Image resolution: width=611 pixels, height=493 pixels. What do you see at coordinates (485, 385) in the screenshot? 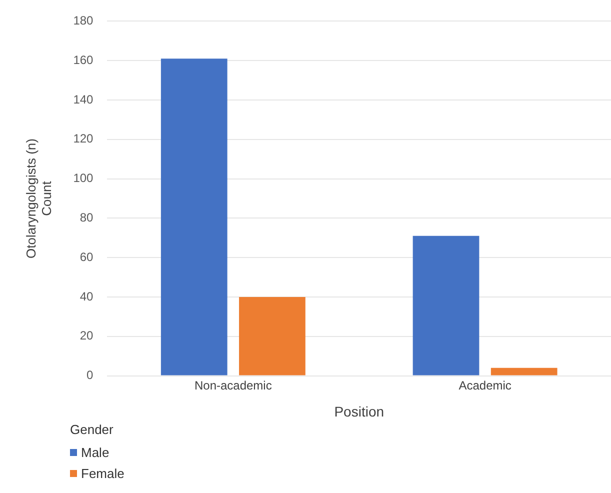
I see `x-tick-label: Academic` at bounding box center [485, 385].